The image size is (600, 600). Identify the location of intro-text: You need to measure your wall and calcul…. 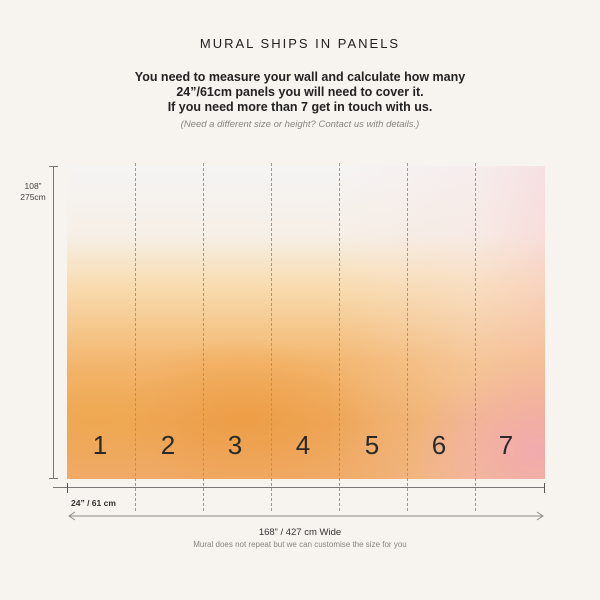
(300, 92).